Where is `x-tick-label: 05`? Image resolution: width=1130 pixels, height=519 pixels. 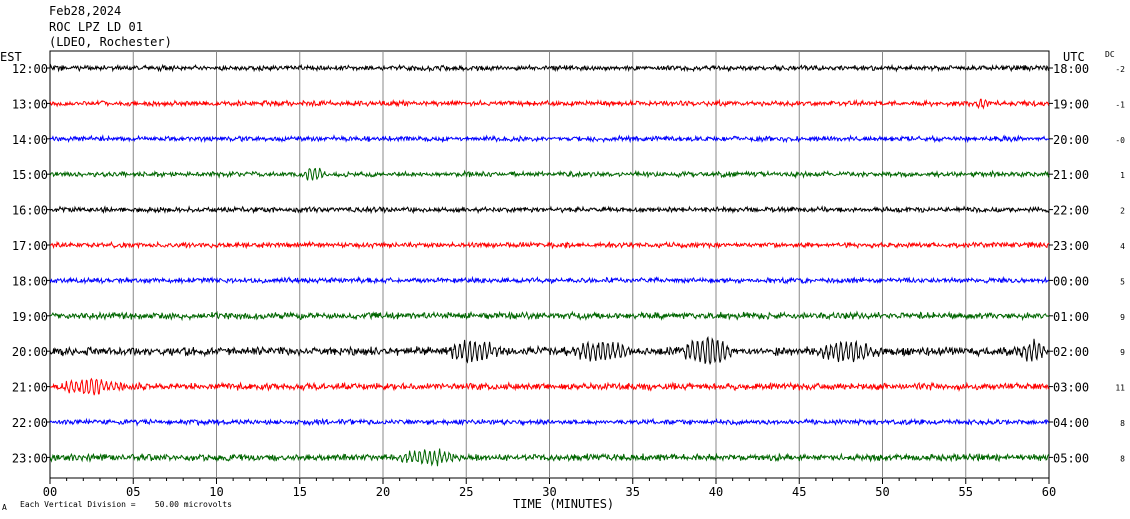
x-tick-label: 05 is located at coordinates (133, 492).